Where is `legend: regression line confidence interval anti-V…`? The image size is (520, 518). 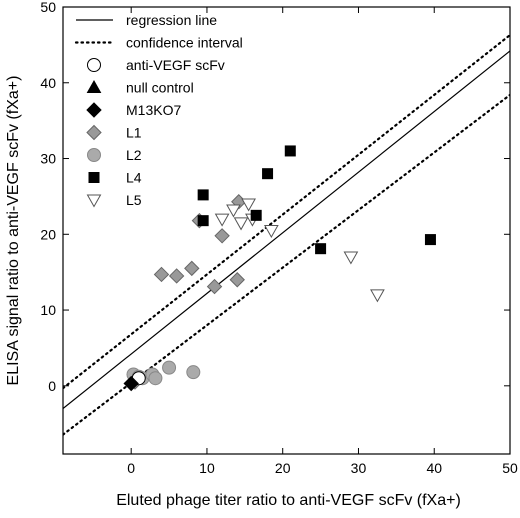
legend: regression line confidence interval anti-V… is located at coordinates (158, 110).